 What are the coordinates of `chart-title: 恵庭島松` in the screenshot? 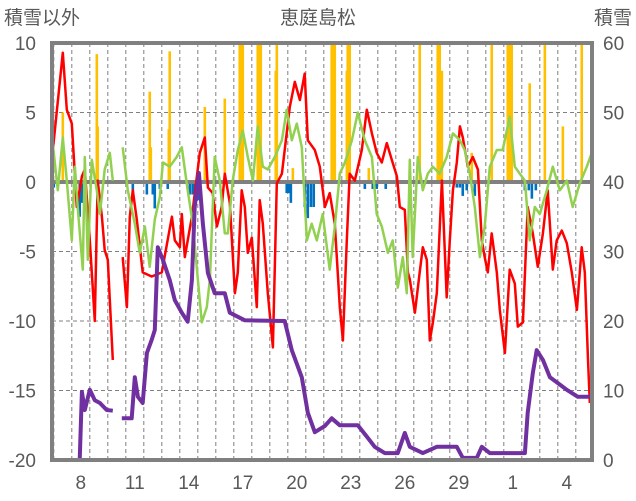 It's located at (318, 18).